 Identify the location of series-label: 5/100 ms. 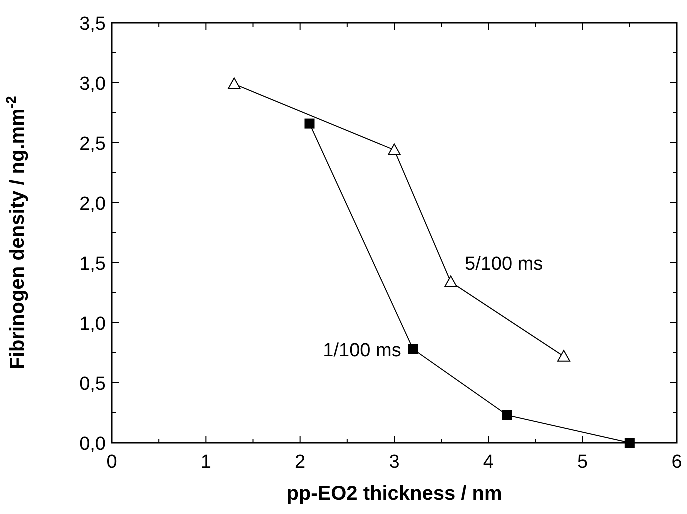
(504, 265).